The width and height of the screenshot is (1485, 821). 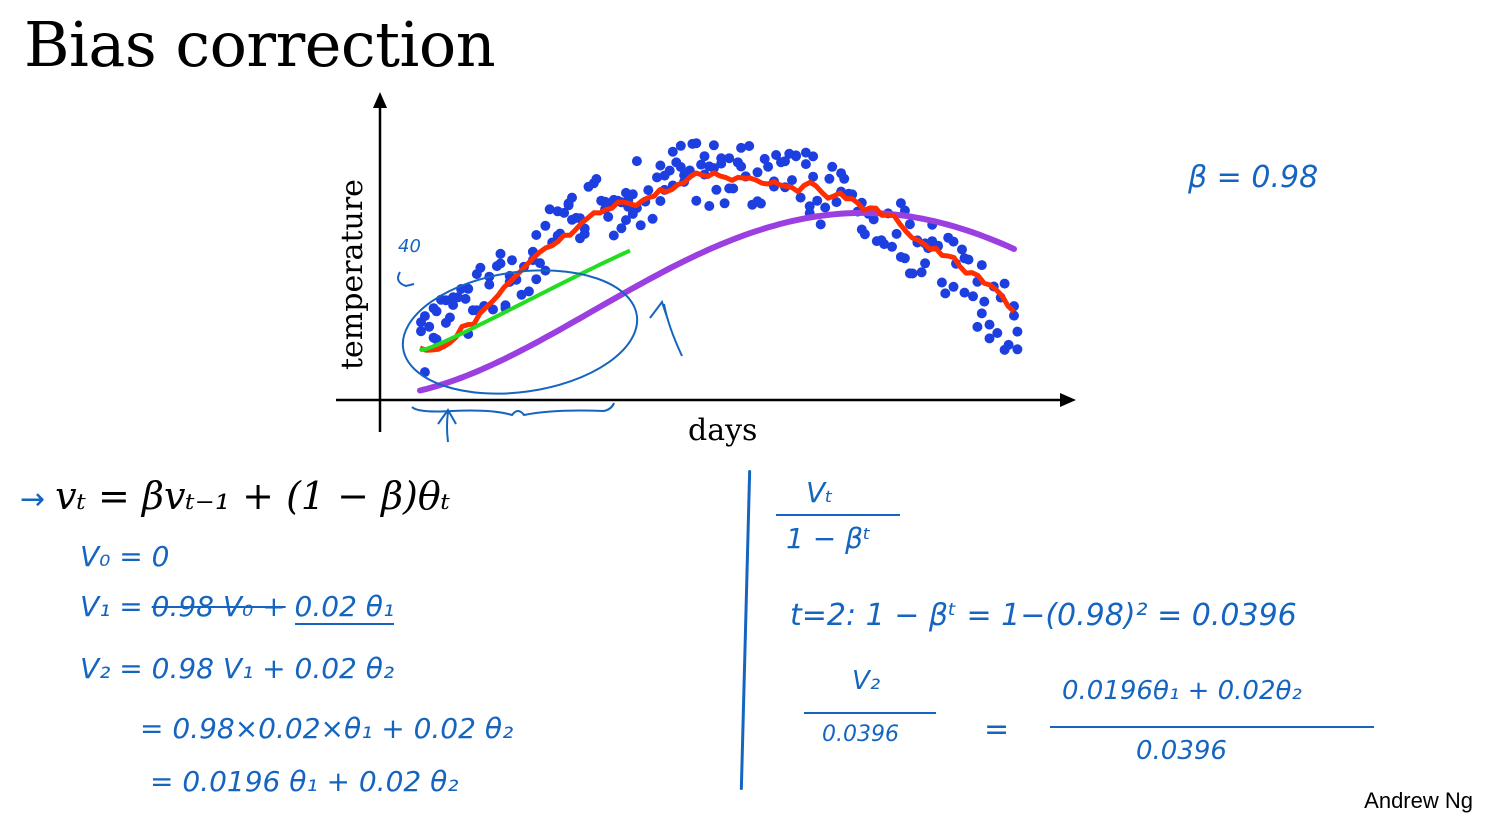 I want to click on step-v1-struck: 0.98 V₀ +, so click(x=218, y=606).